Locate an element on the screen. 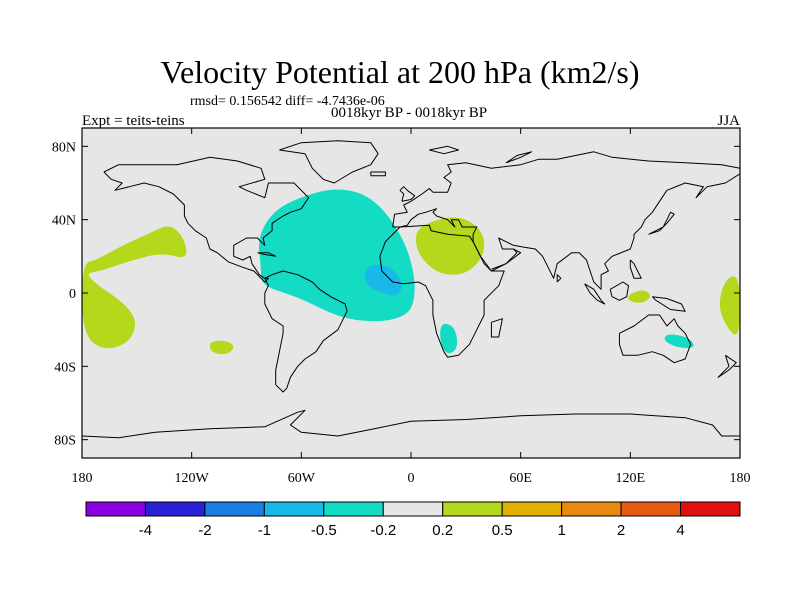  coastline-australia is located at coordinates (655, 339).